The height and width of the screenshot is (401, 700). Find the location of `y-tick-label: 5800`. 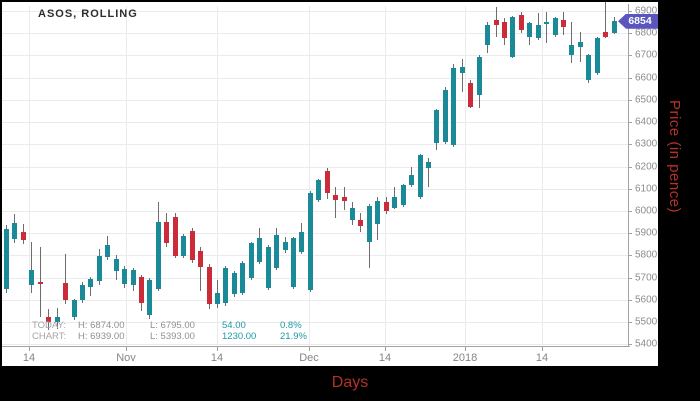

y-tick-label: 5800 is located at coordinates (646, 255).